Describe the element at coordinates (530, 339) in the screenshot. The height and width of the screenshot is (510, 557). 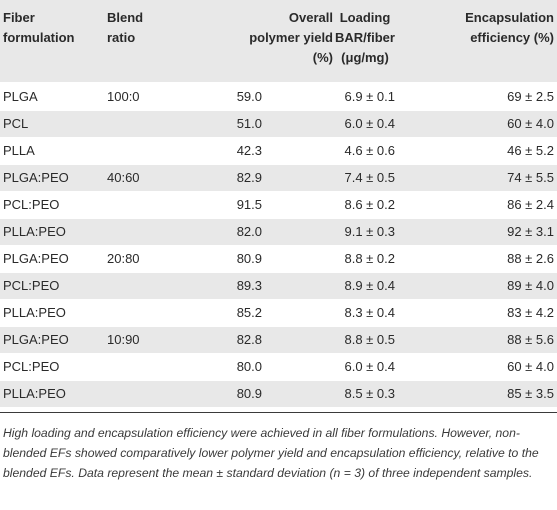
I see `cell-encapsulation-efficiency: 88 ± 5.6` at that location.